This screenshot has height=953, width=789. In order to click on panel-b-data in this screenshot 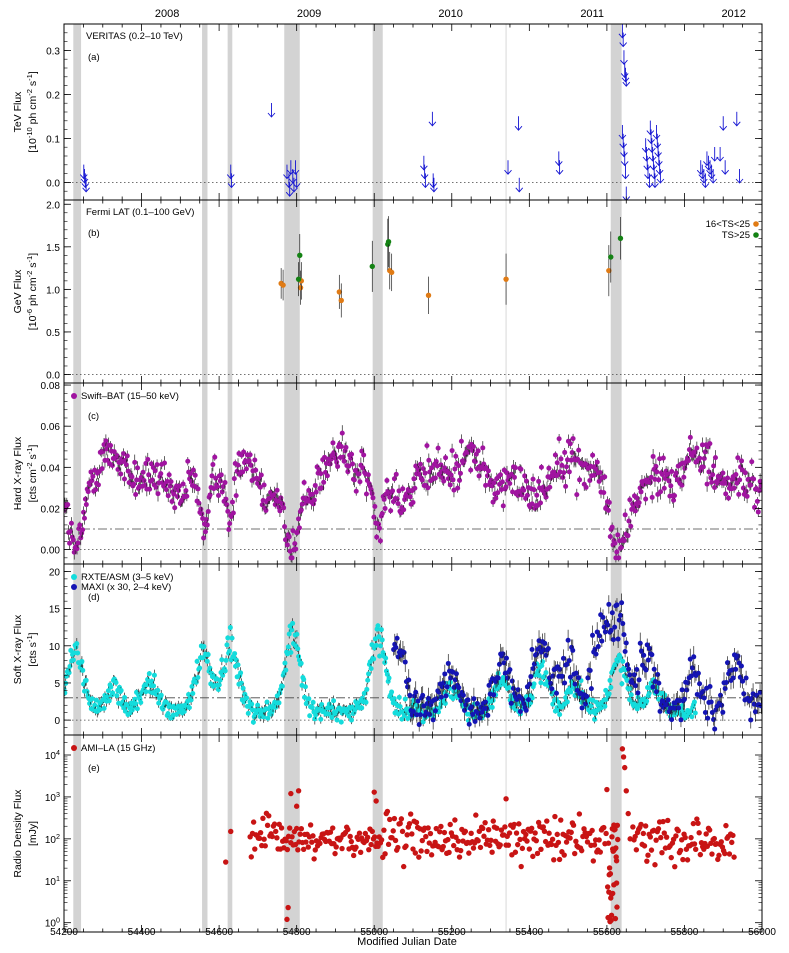, I will do `click(451, 267)`.